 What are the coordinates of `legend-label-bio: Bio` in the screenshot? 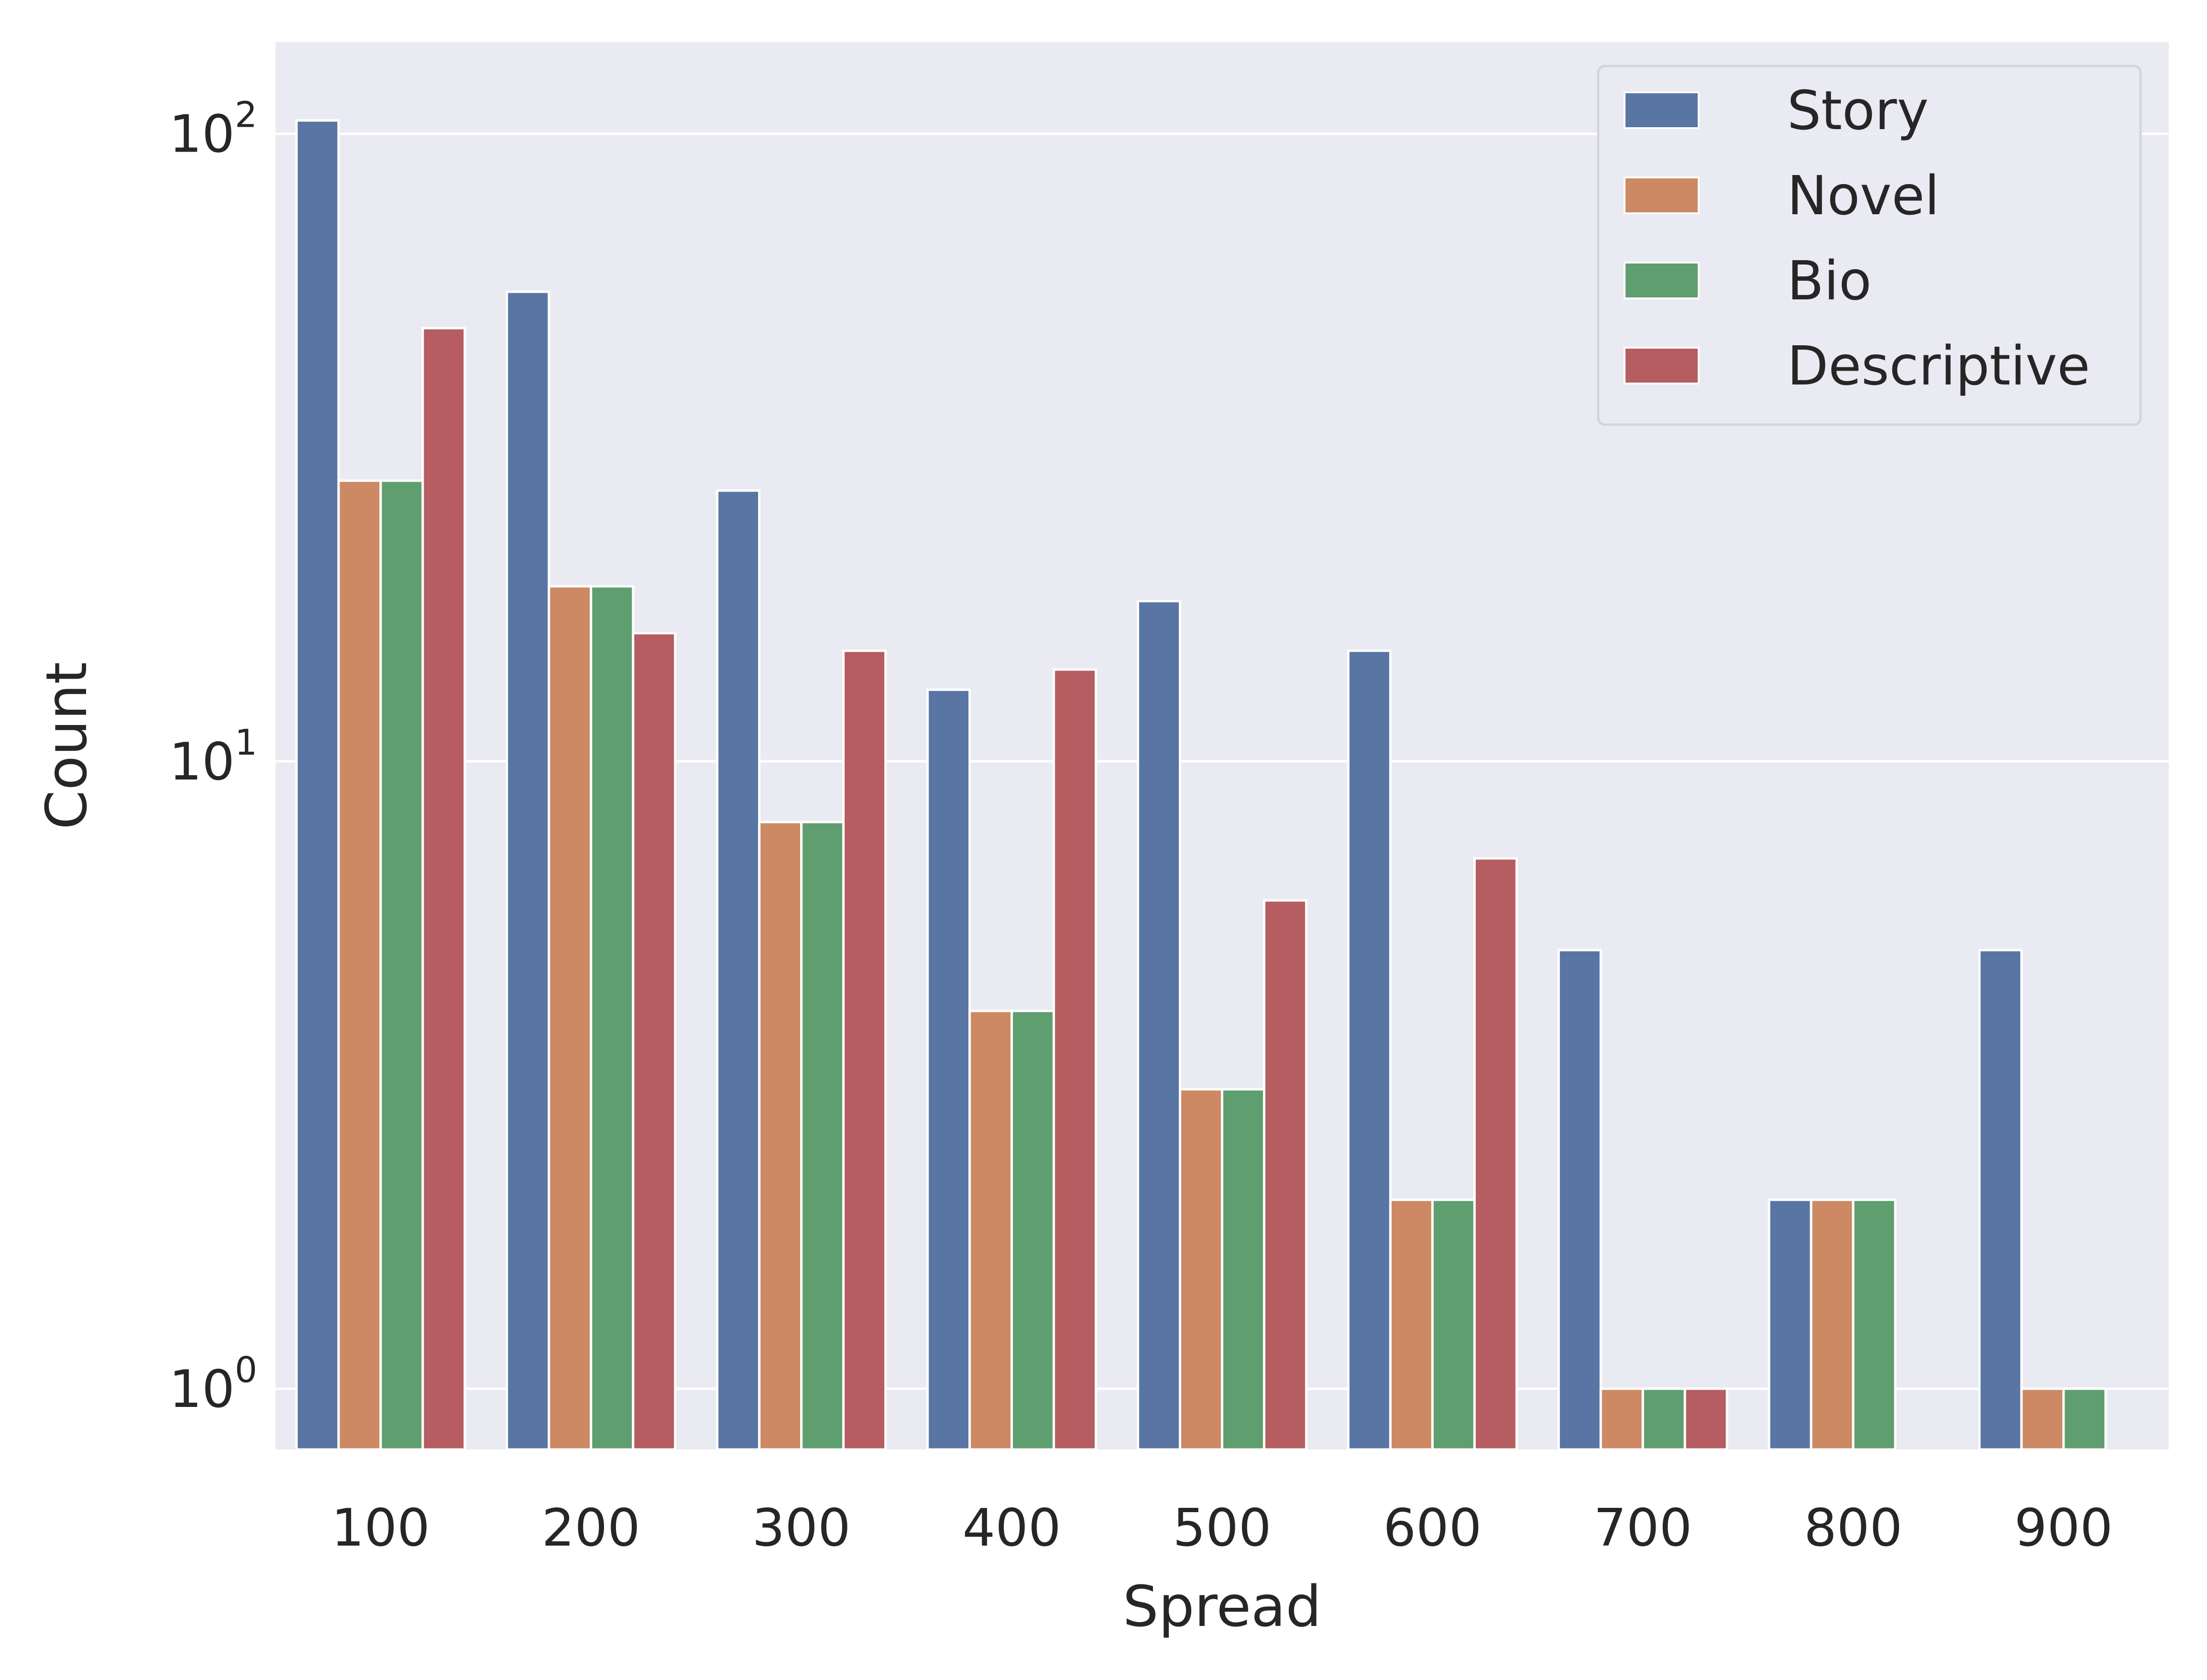 It's located at (1829, 281).